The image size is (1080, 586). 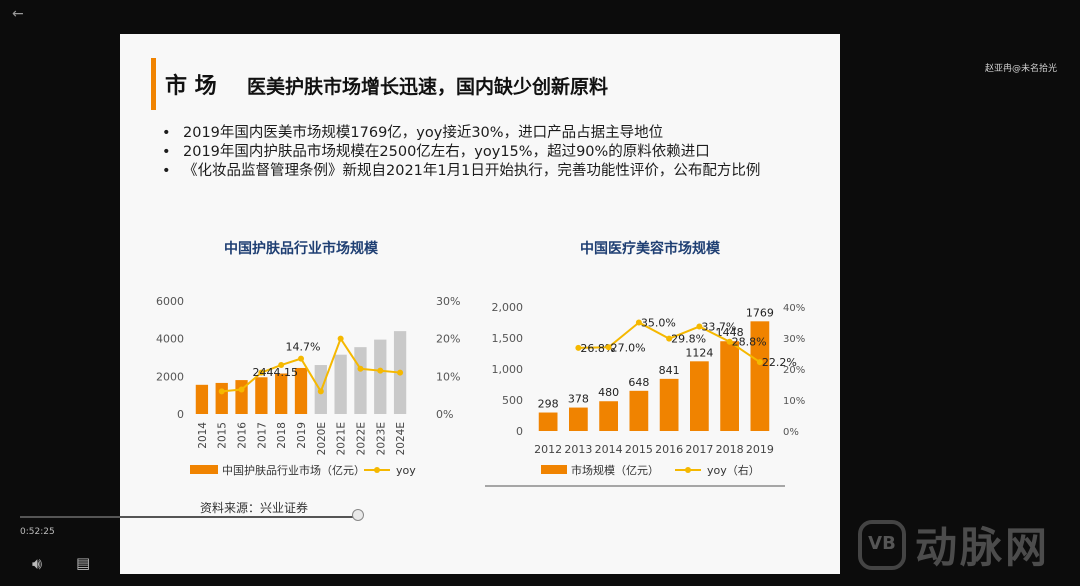 What do you see at coordinates (406, 470) in the screenshot?
I see `legend-label: yoy` at bounding box center [406, 470].